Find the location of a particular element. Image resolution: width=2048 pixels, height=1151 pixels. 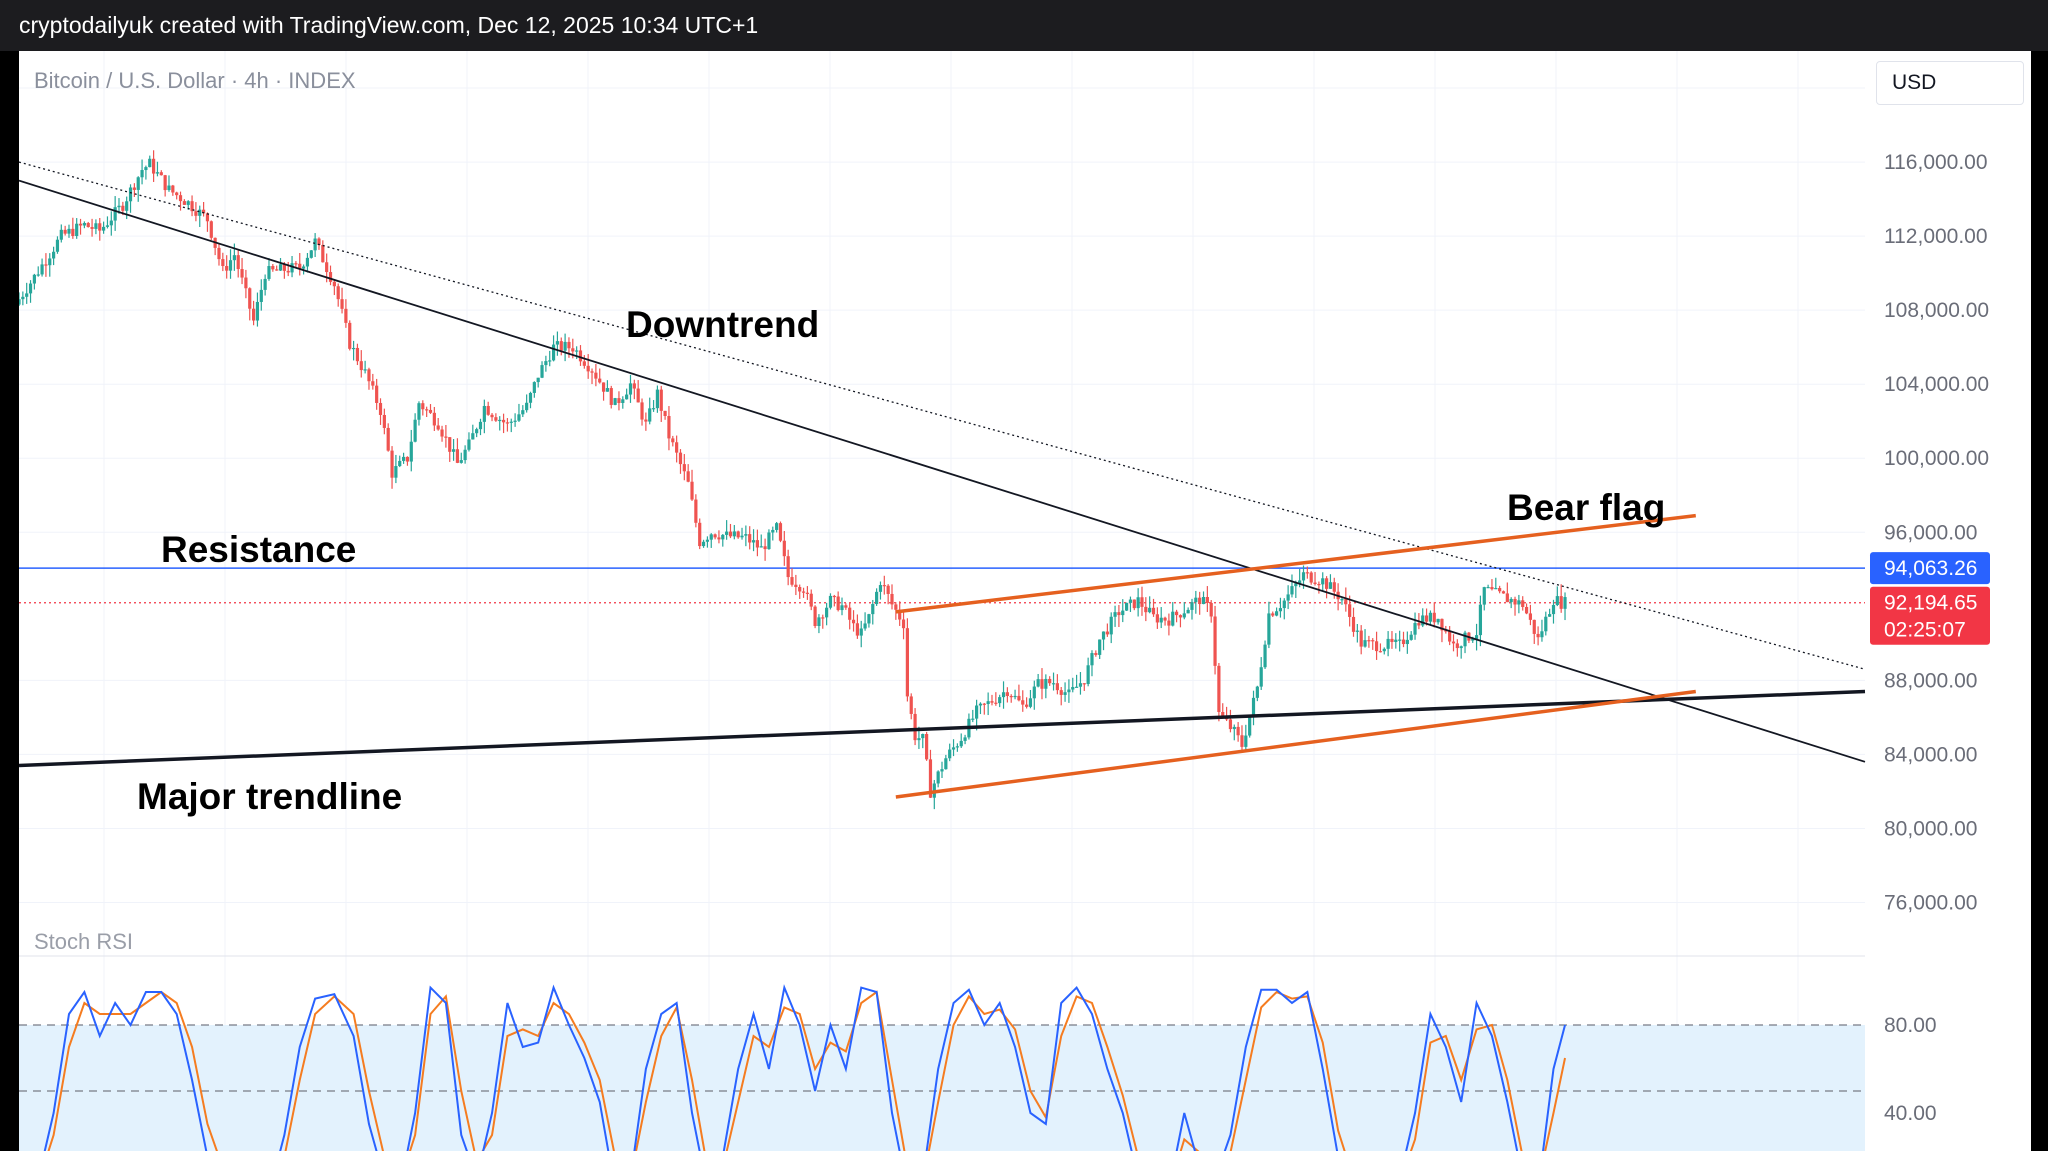

bear-flag-upper-line is located at coordinates (1295, 563).